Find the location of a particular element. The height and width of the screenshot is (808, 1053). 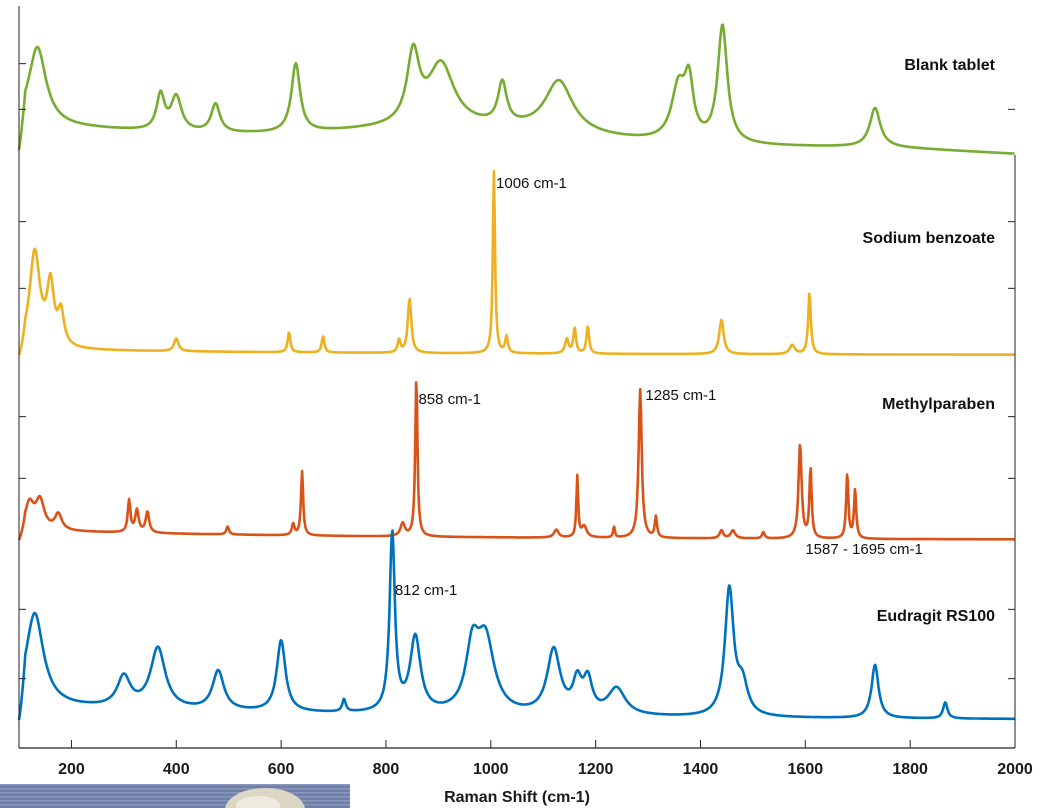

x-tick-label: 1400 is located at coordinates (701, 769).